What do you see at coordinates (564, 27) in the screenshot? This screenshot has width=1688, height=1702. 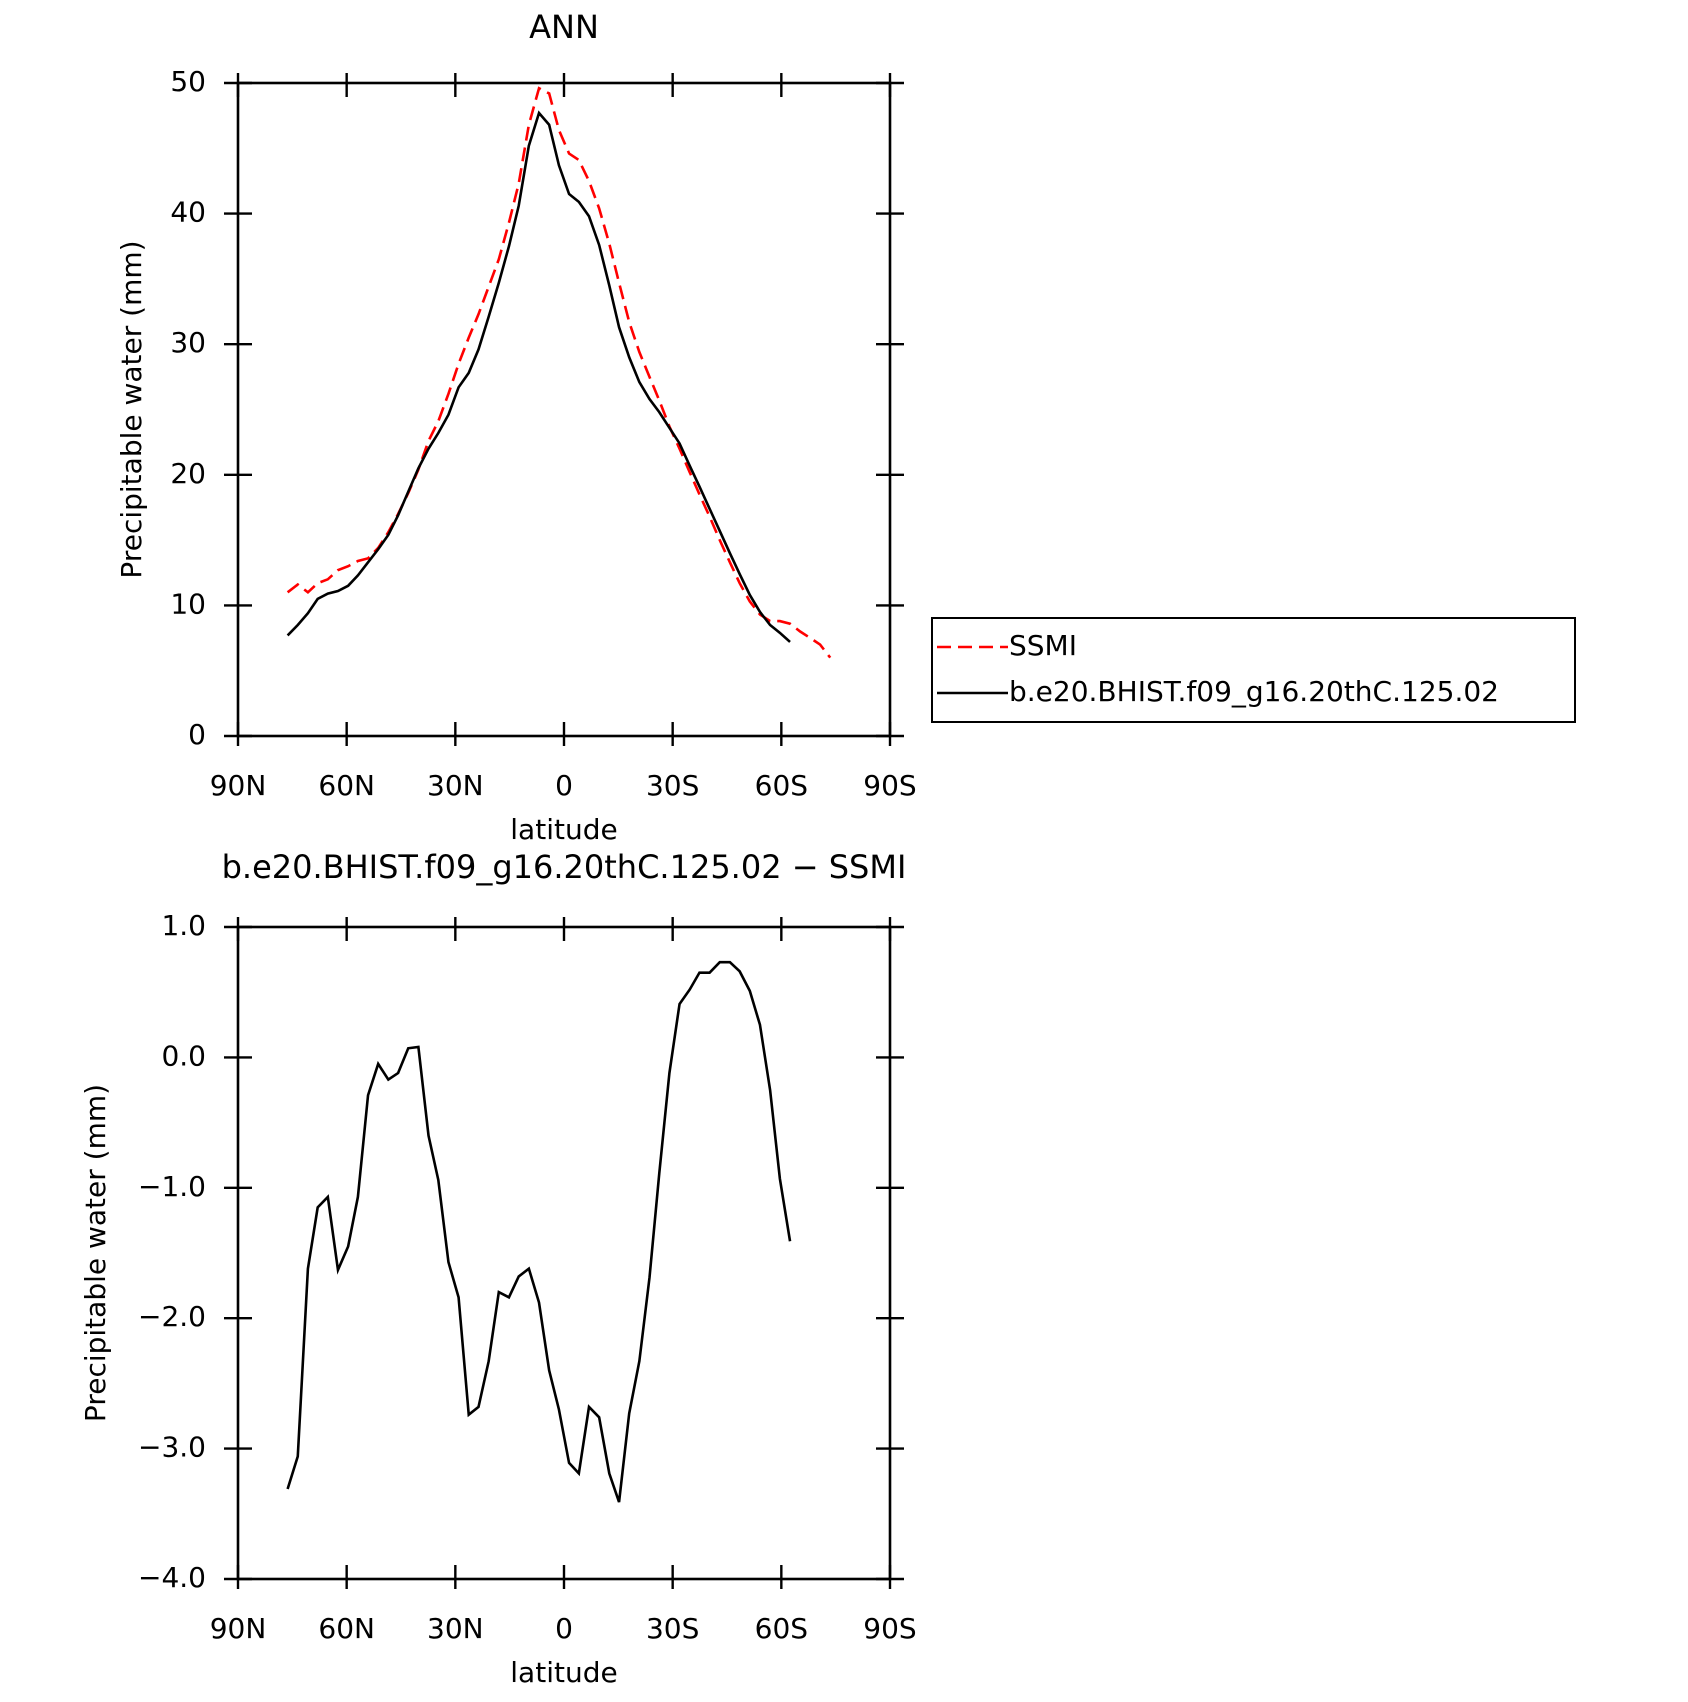 I see `chart-title: ANN` at bounding box center [564, 27].